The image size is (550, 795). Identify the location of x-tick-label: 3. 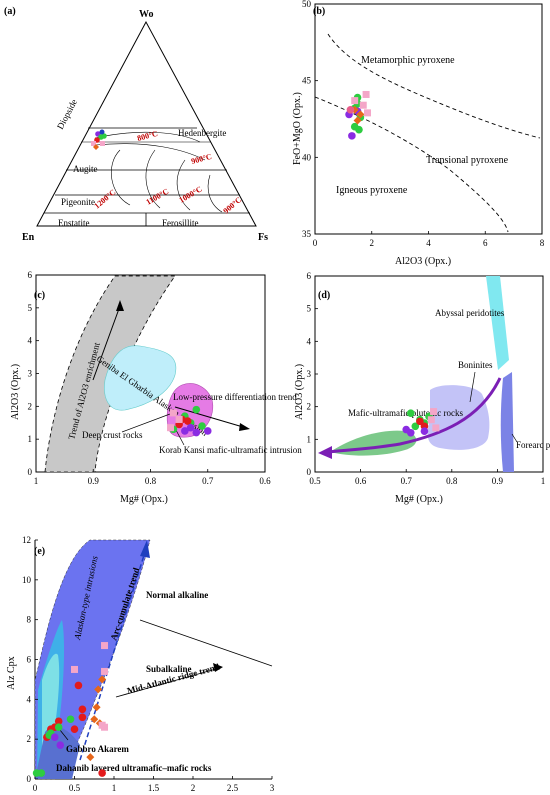
(272, 788).